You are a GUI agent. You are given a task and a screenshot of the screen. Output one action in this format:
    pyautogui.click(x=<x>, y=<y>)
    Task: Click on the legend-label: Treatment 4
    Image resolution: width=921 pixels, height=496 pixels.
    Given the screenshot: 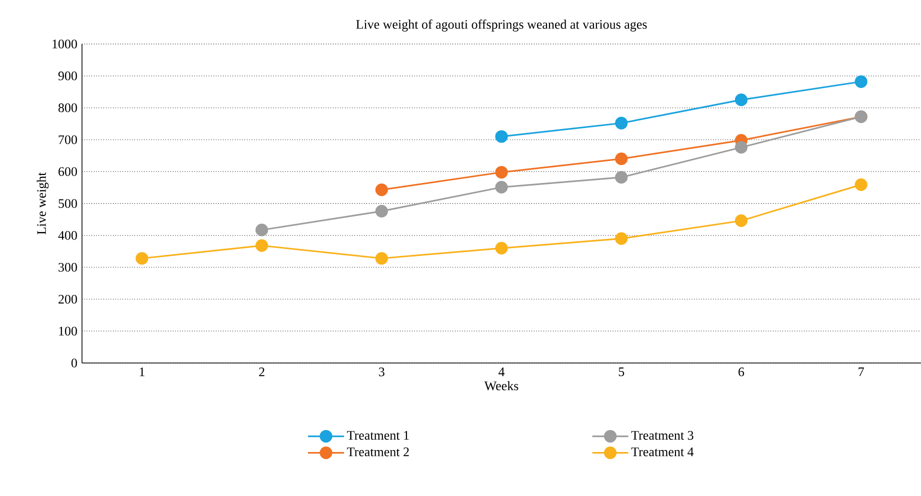 What is the action you would take?
    pyautogui.click(x=662, y=452)
    